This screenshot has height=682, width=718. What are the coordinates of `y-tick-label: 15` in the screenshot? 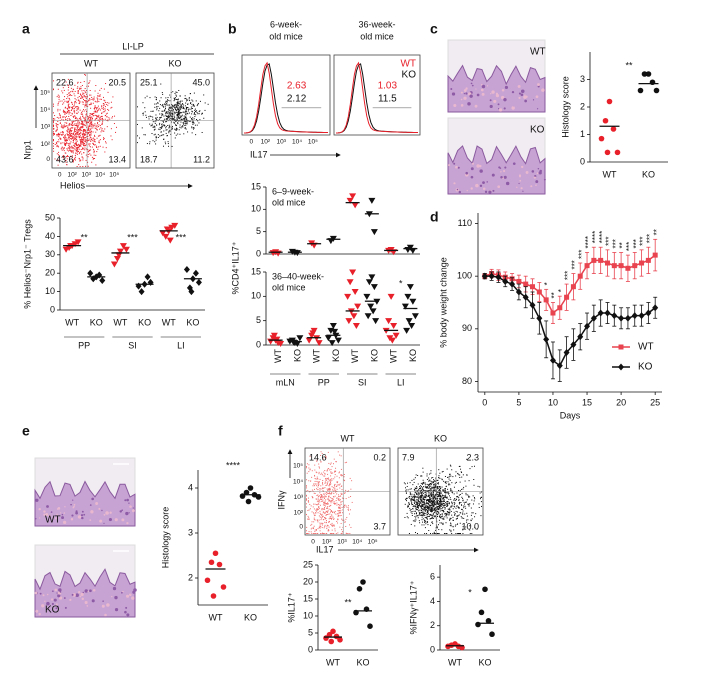 It's located at (256, 186).